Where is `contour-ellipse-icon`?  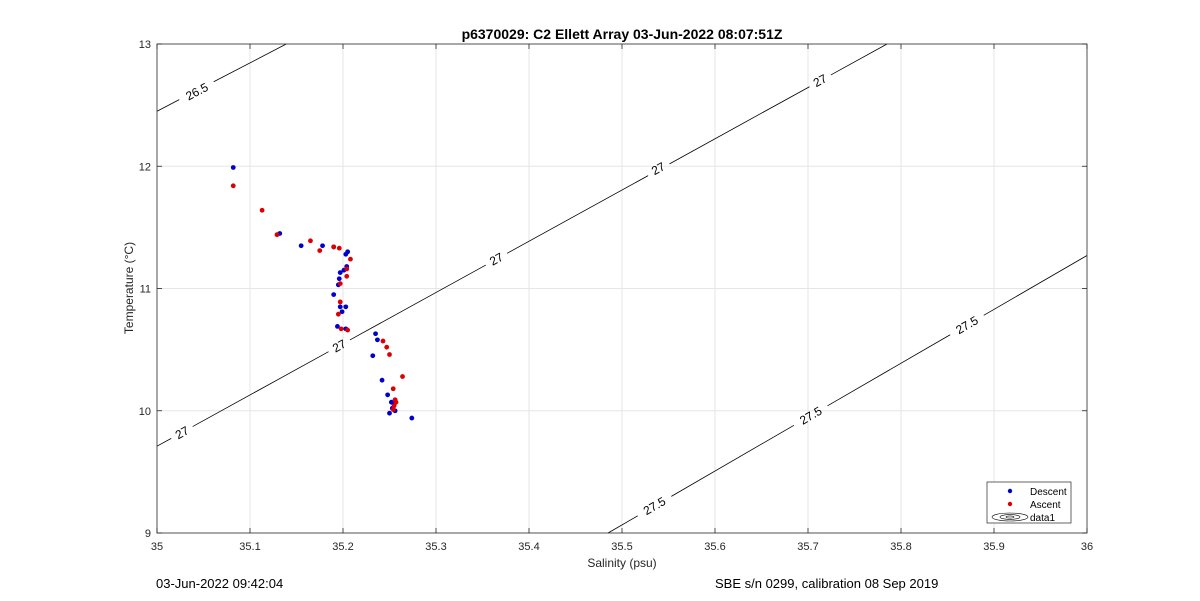
contour-ellipse-icon is located at coordinates (1010, 517).